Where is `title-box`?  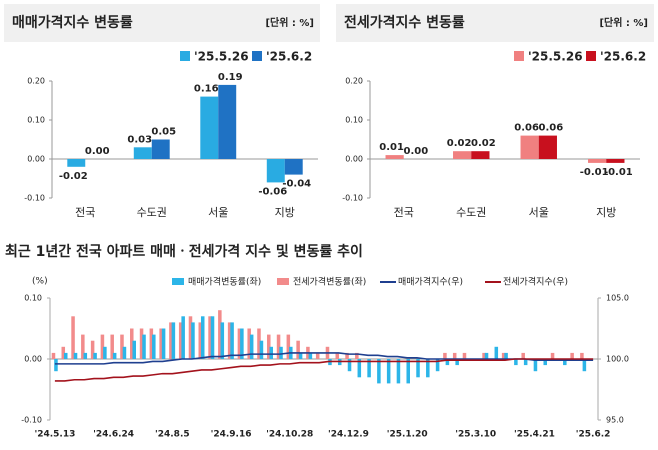 title-box is located at coordinates (162, 23).